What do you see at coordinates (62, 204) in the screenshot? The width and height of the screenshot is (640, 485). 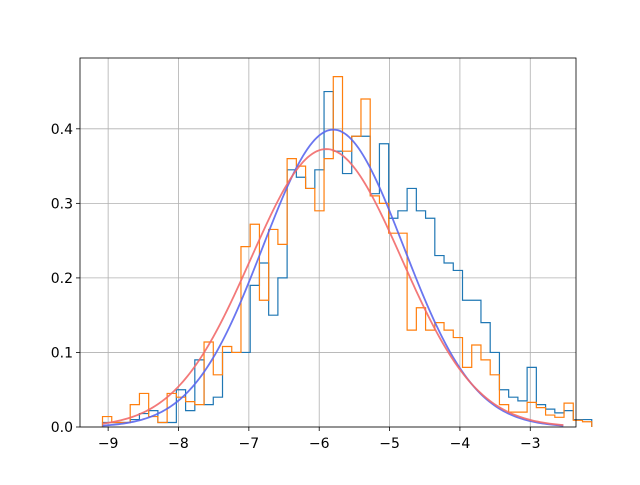 I see `y-tick-label: 0.3` at bounding box center [62, 204].